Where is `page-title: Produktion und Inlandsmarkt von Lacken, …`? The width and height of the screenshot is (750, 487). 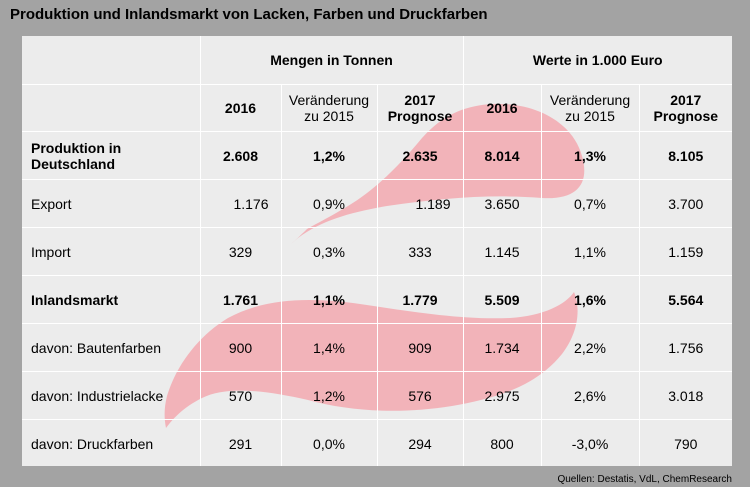
page-title: Produktion und Inlandsmarkt von Lacken, … is located at coordinates (249, 14).